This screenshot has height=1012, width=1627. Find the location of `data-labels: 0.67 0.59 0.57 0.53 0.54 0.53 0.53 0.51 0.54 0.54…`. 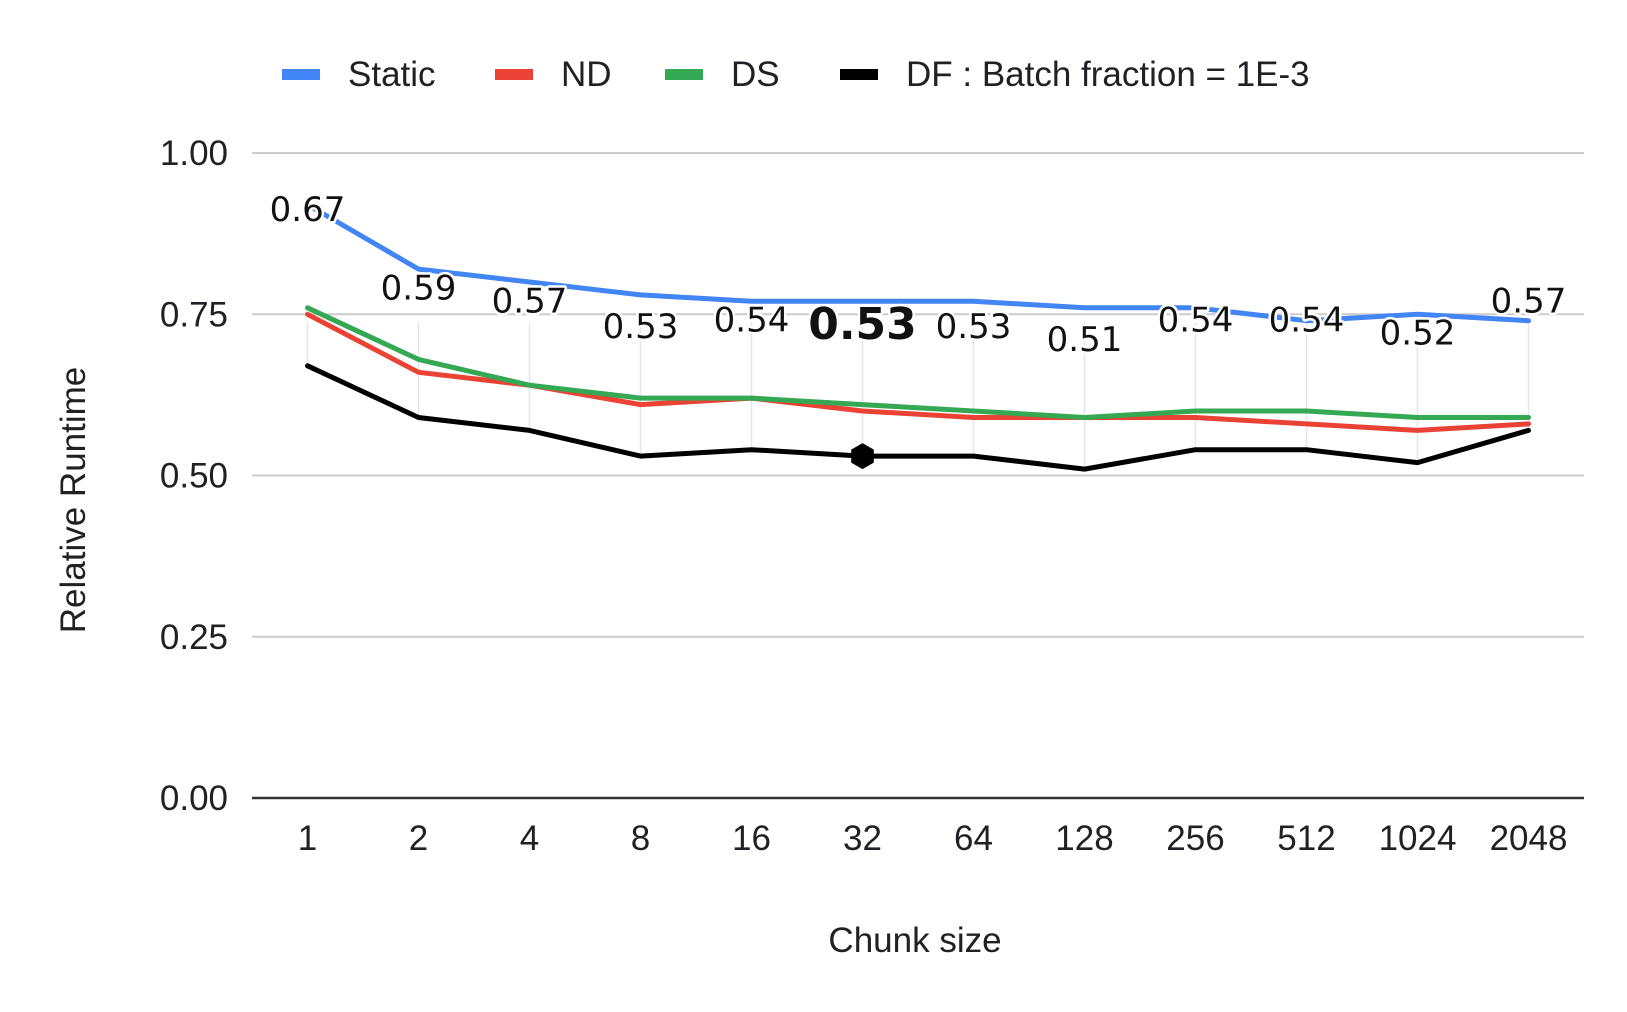

data-labels: 0.67 0.59 0.57 0.53 0.54 0.53 0.53 0.51 0.54 0.54… is located at coordinates (918, 274).